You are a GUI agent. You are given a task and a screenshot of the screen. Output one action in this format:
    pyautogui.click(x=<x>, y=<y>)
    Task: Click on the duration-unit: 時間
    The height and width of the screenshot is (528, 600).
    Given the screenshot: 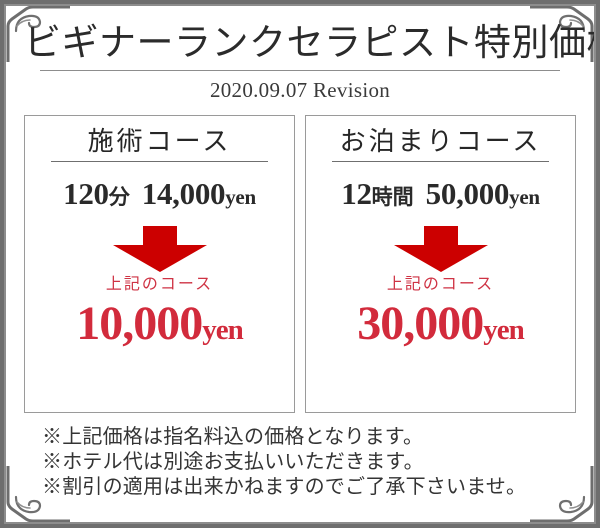 What is the action you would take?
    pyautogui.click(x=392, y=197)
    